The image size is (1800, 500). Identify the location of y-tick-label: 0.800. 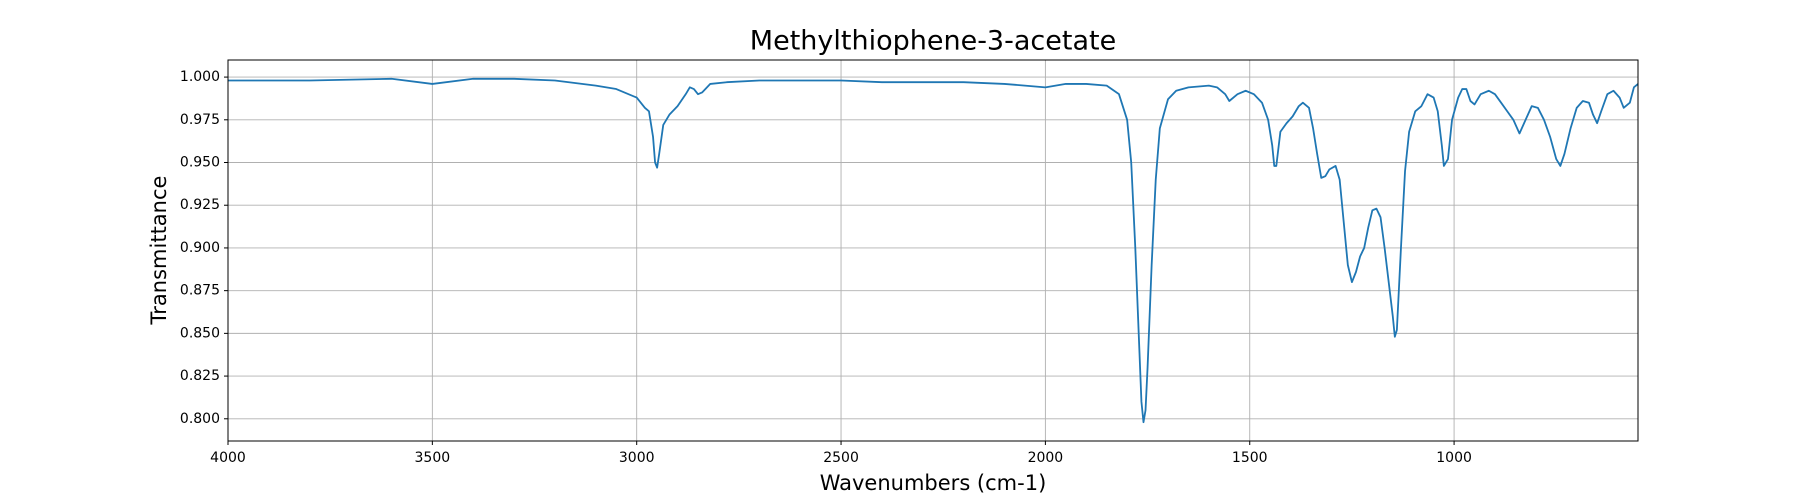
(200, 419).